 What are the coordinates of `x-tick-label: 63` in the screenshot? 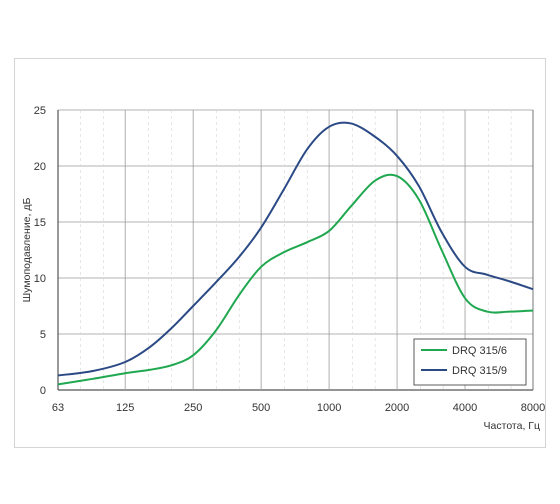 It's located at (58, 408).